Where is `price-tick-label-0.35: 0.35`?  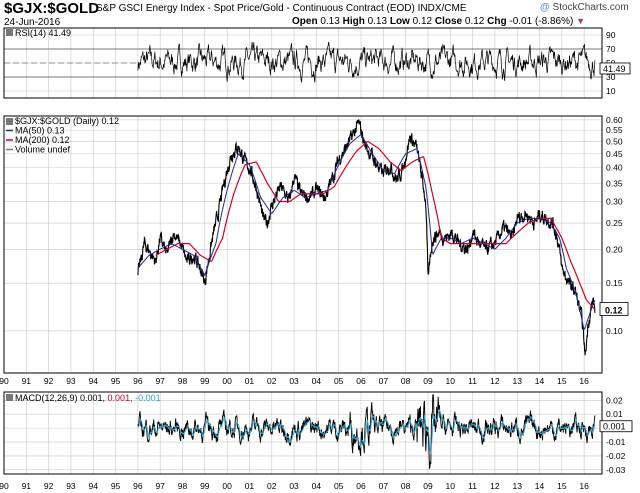
price-tick-label-0.35: 0.35 is located at coordinates (614, 183).